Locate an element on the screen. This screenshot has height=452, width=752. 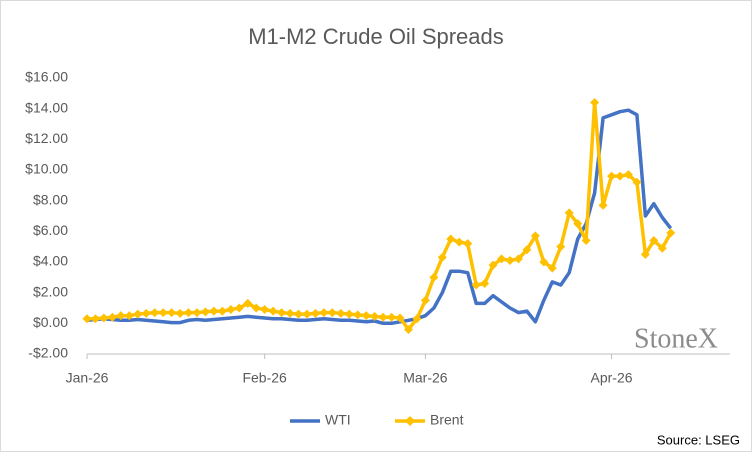
x-tick-label: Mar-26 is located at coordinates (425, 378).